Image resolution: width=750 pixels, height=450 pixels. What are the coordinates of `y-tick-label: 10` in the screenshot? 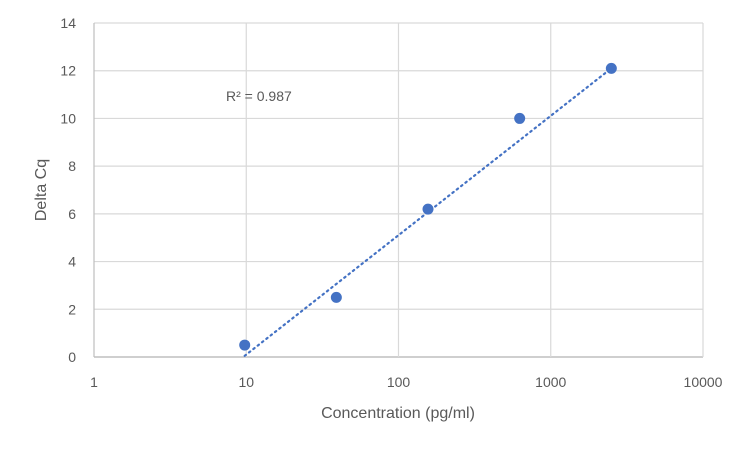 It's located at (68, 118).